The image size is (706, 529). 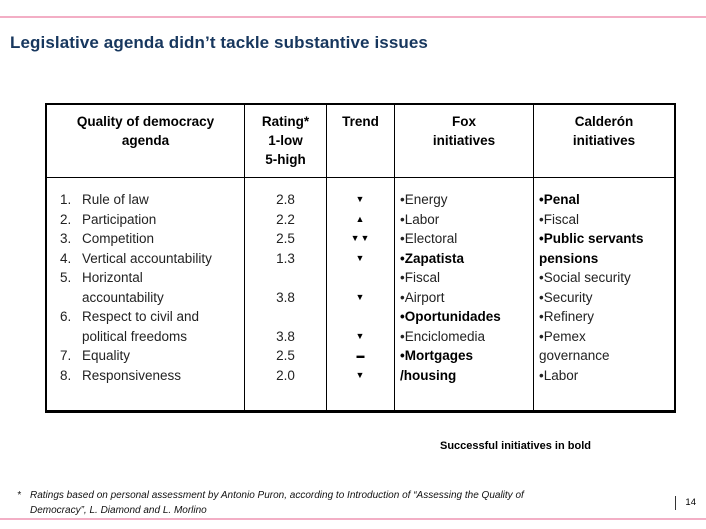 I want to click on footnote-line2: Democracy”, L. Diamond and L. Morlino, so click(x=118, y=510).